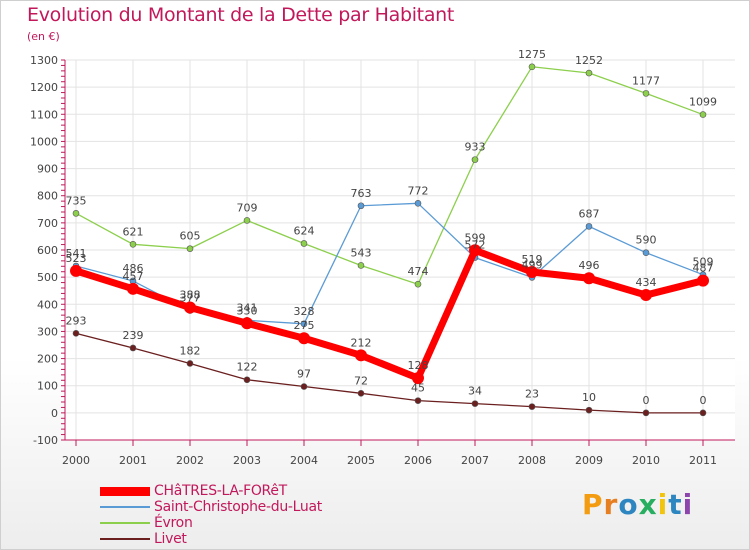 This screenshot has height=550, width=750. Describe the element at coordinates (44, 87) in the screenshot. I see `y-tick-label: 1200` at that location.